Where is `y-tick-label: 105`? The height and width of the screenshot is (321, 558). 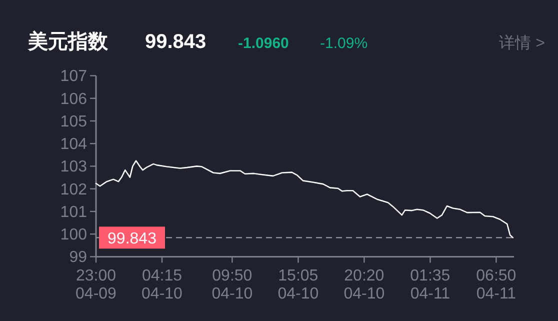 y-tick-label: 105 is located at coordinates (74, 121).